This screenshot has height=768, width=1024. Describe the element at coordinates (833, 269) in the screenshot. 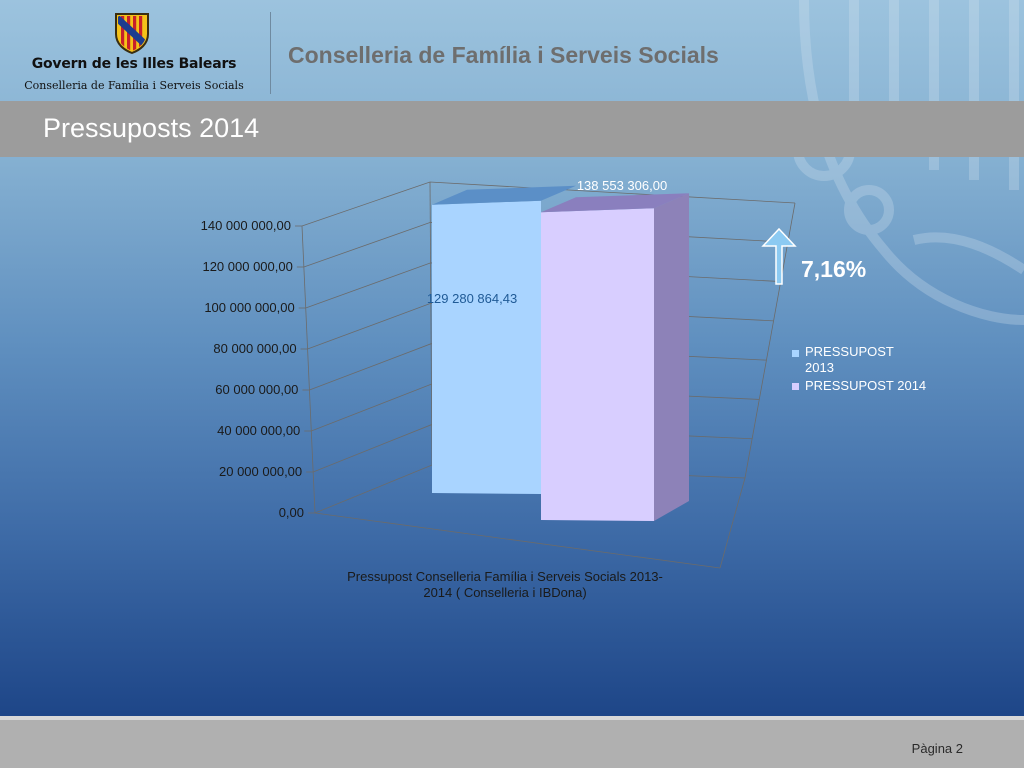

I see `change-percentage: 7,16%` at that location.